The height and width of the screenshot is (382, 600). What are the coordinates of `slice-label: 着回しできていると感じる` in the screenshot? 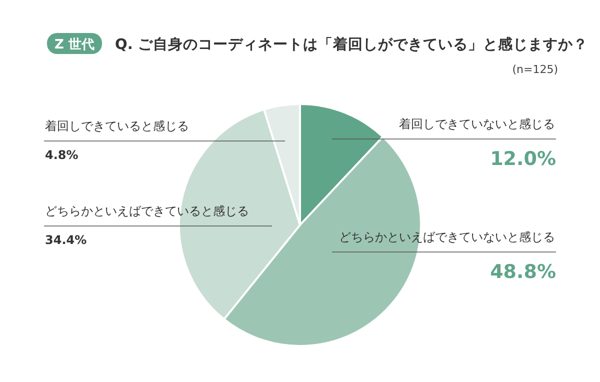 It's located at (117, 126).